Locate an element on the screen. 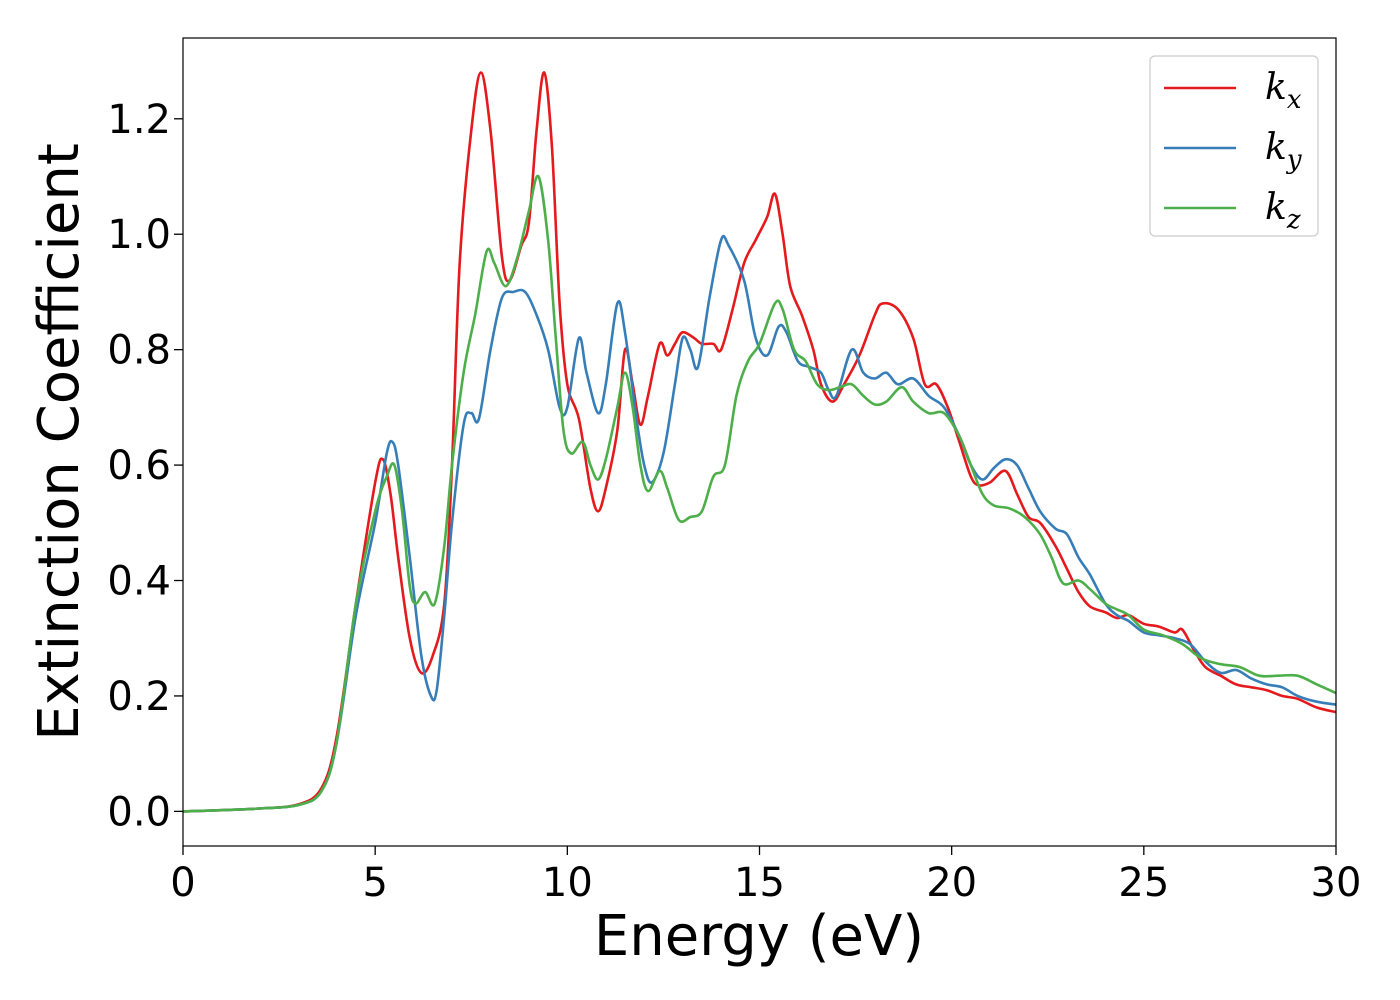  y-tick-label: 0.2 is located at coordinates (139, 697).